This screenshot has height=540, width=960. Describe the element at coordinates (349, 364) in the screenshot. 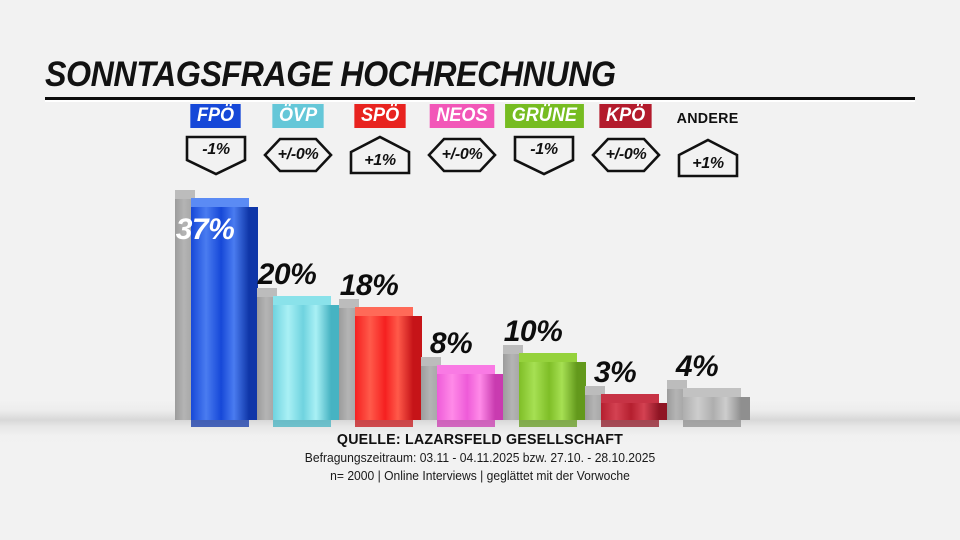

I see `bar-backing-spoe` at that location.